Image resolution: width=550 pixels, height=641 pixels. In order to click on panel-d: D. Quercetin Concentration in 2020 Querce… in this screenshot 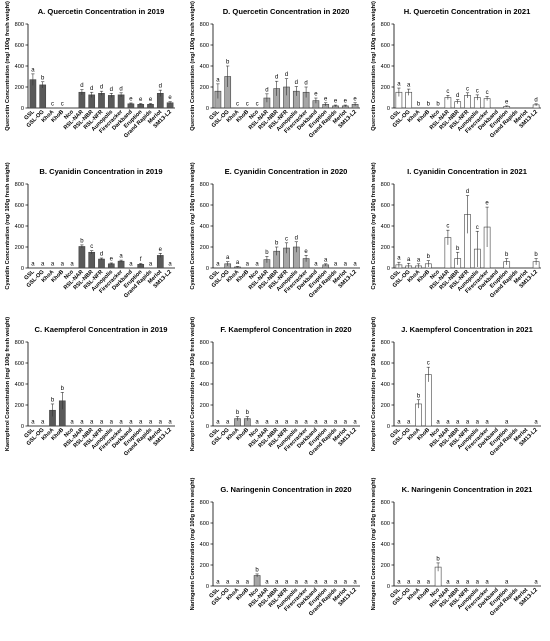, I will do `click(275, 70)`.